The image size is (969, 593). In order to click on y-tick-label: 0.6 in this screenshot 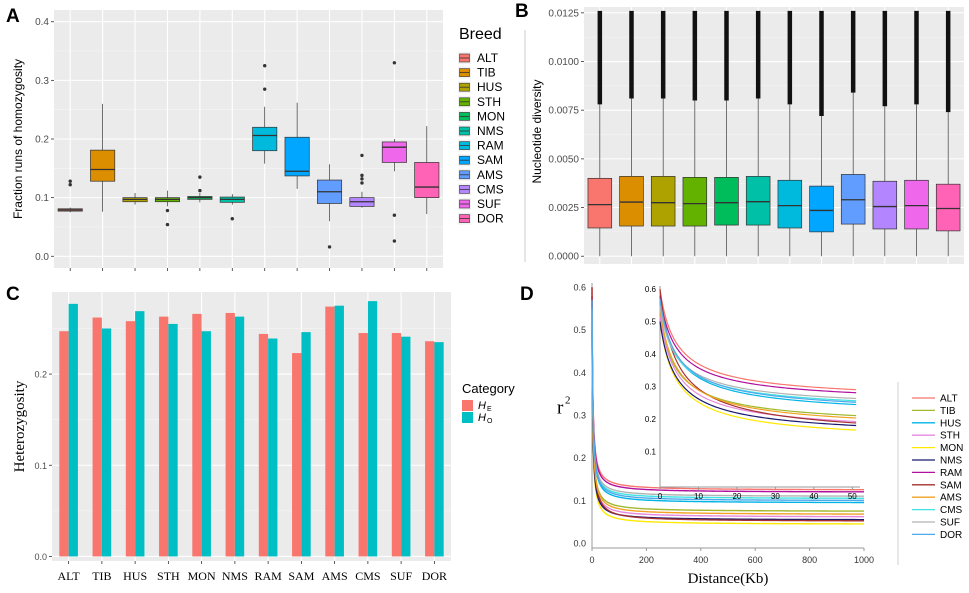, I will do `click(579, 287)`.